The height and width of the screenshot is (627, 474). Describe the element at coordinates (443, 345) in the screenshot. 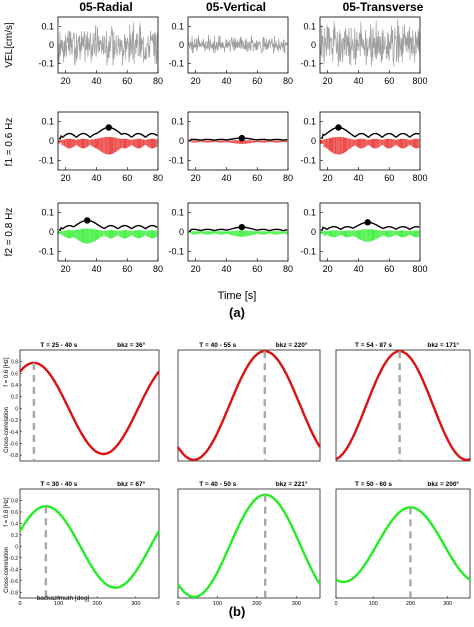

I see `cc-bkz-label: bkz = 171°` at that location.